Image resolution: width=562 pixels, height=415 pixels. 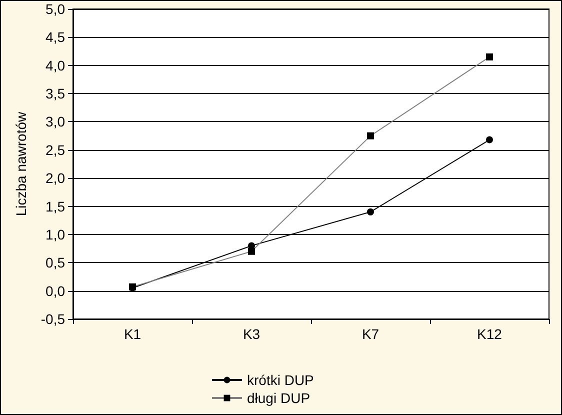 What do you see at coordinates (489, 334) in the screenshot?
I see `x-tick-label: K12` at bounding box center [489, 334].